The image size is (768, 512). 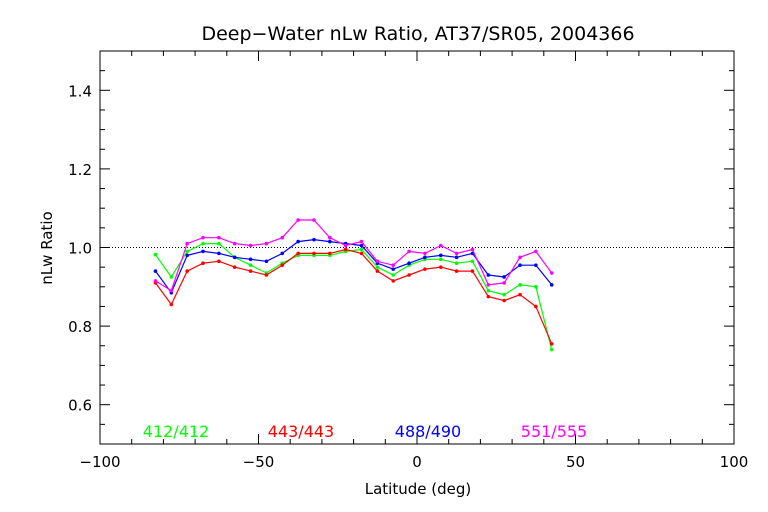 What do you see at coordinates (428, 431) in the screenshot?
I see `legend-label: 488/490` at bounding box center [428, 431].